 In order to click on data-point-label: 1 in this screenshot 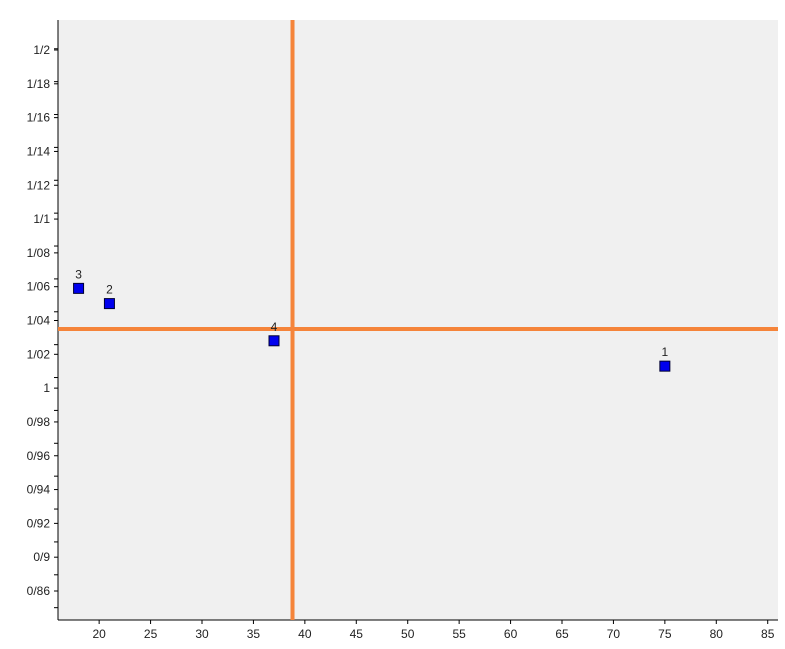, I will do `click(665, 352)`.